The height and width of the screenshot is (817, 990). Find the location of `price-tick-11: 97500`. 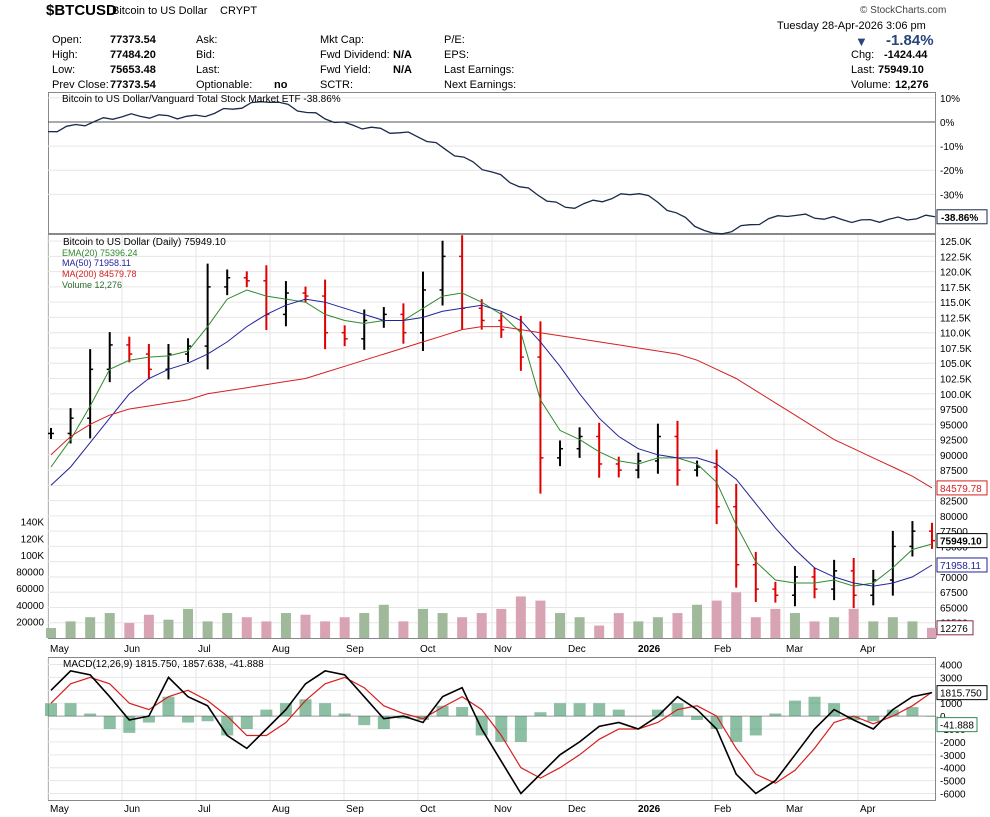

price-tick-11: 97500 is located at coordinates (954, 410).